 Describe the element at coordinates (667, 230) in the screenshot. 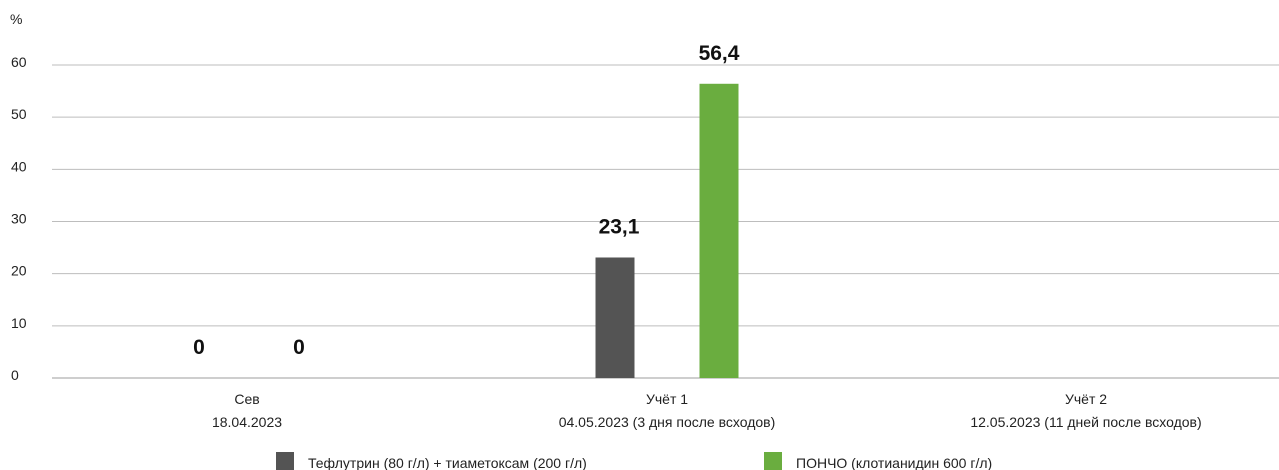

I see `bars` at that location.